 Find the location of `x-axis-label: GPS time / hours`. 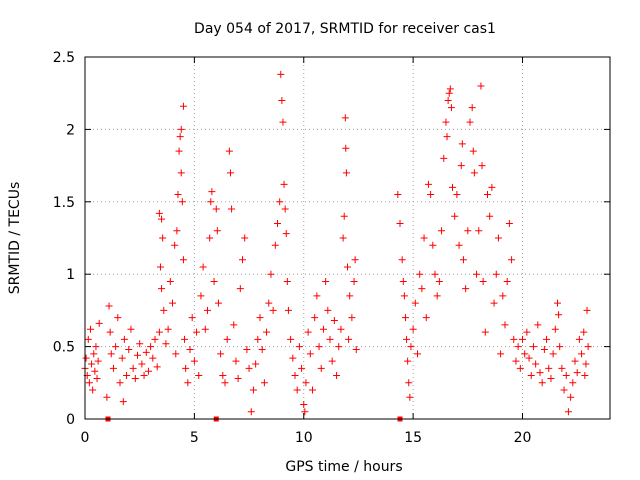

x-axis-label: GPS time / hours is located at coordinates (343, 467).